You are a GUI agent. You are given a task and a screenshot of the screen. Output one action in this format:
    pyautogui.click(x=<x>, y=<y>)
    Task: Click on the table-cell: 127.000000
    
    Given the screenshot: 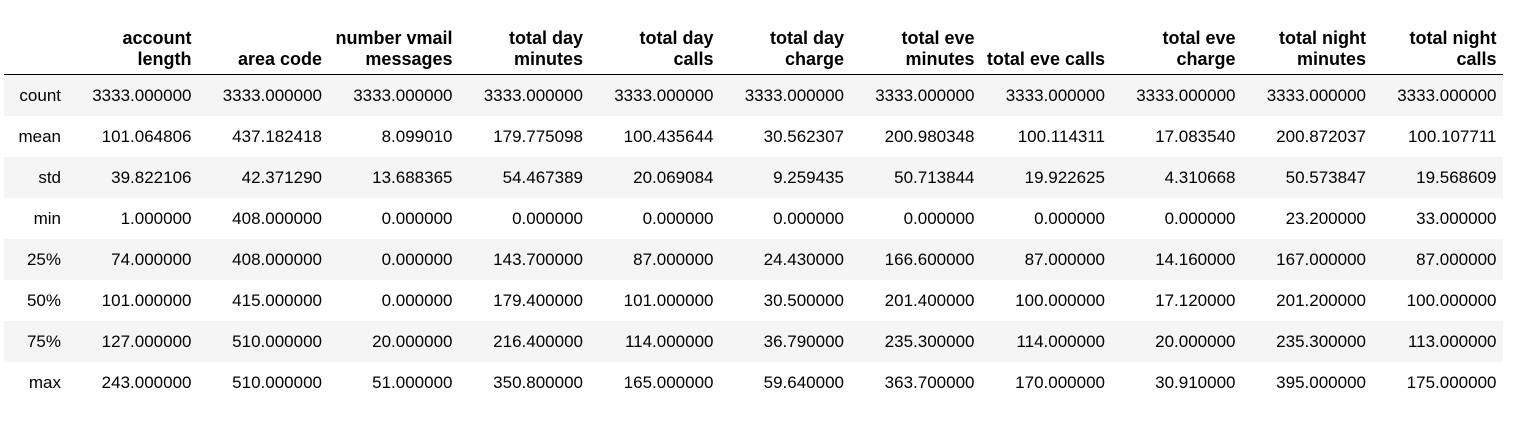 What is the action you would take?
    pyautogui.click(x=146, y=341)
    